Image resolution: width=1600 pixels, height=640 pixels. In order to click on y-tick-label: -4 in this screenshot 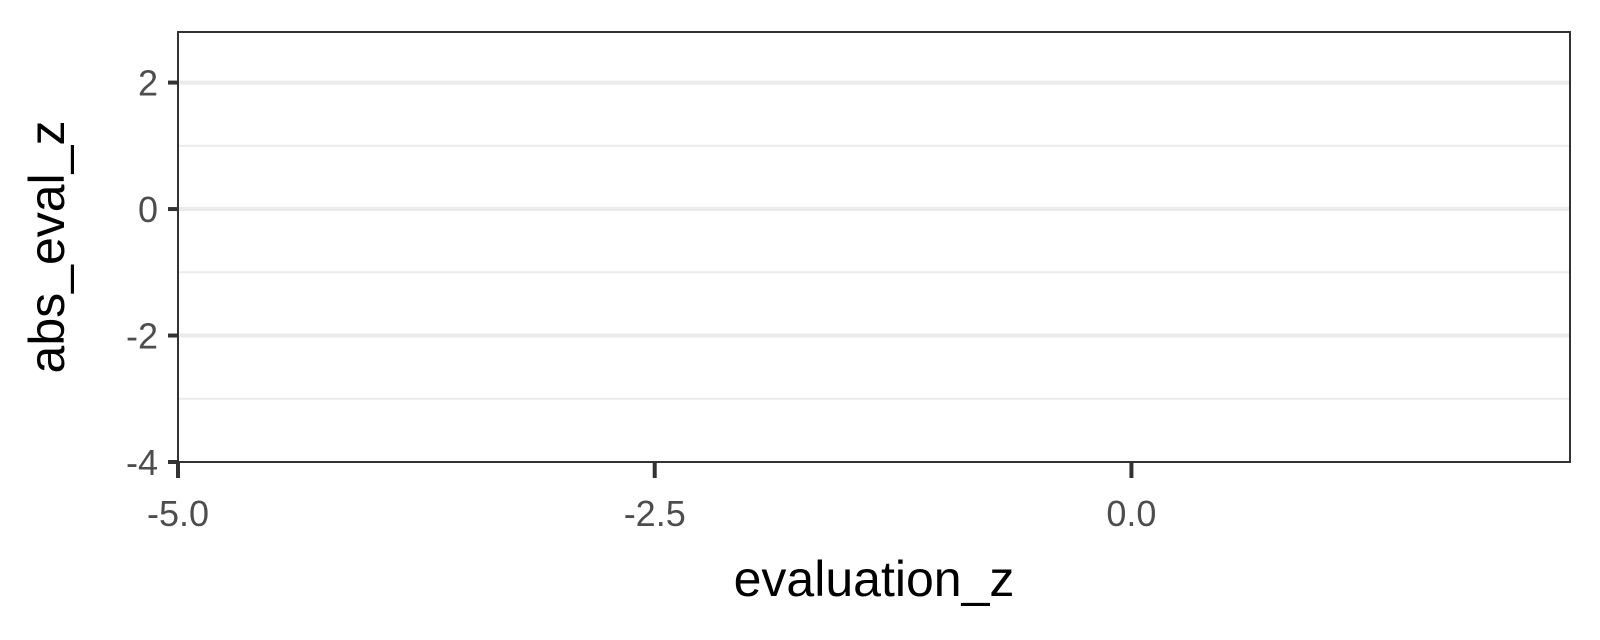, I will do `click(142, 462)`.